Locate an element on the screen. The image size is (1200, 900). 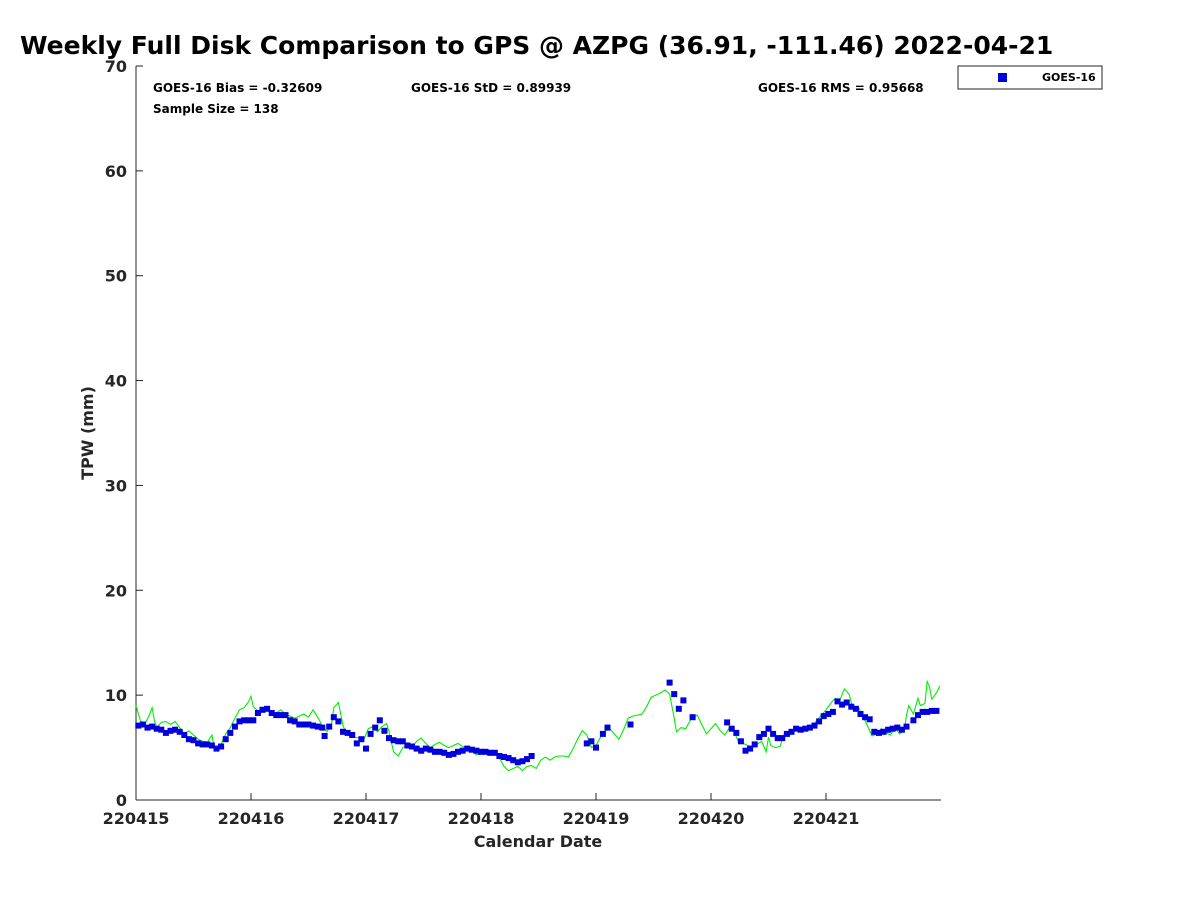
y-tick-label: 30 is located at coordinates (116, 485).